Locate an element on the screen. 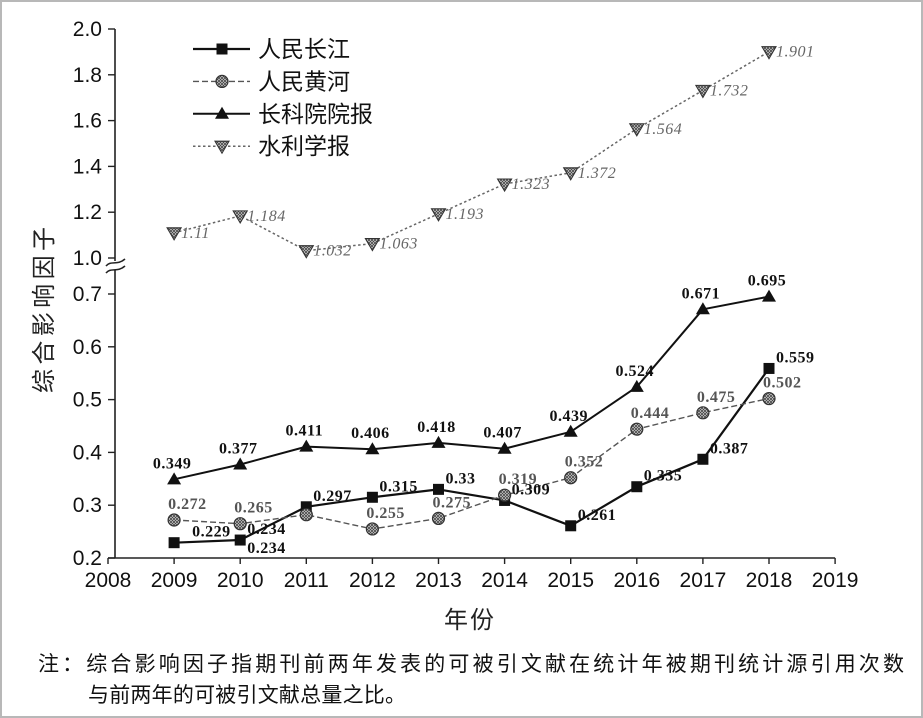  shuili-xuebao-point-2014 is located at coordinates (504, 185).